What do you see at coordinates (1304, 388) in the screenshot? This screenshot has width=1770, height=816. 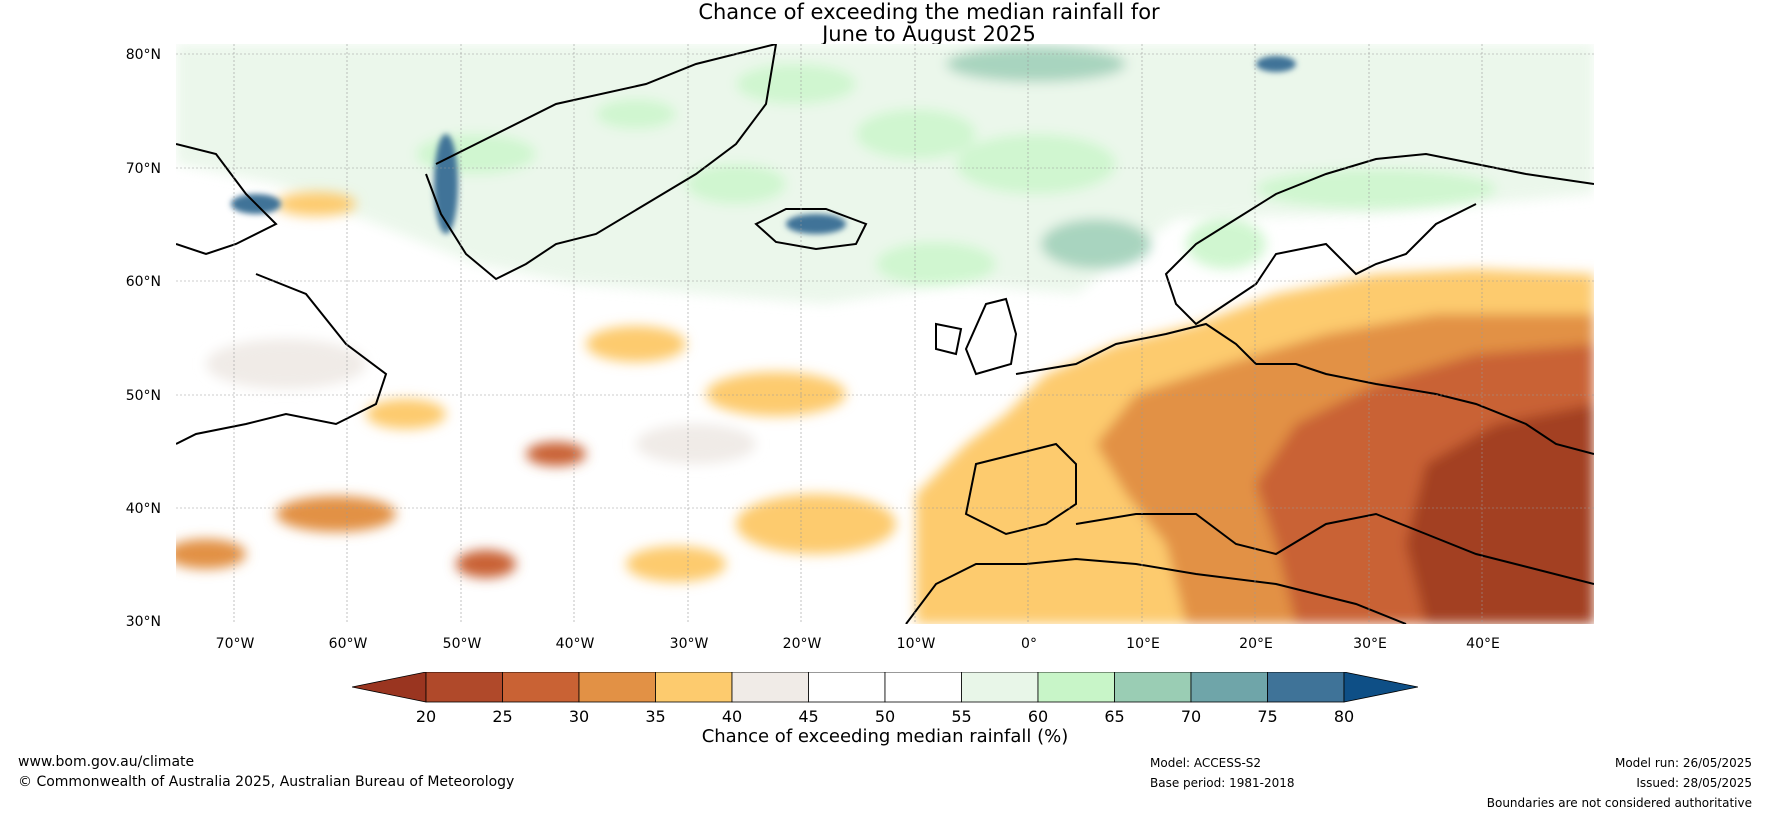 I see `europe-mainland-coast` at bounding box center [1304, 388].